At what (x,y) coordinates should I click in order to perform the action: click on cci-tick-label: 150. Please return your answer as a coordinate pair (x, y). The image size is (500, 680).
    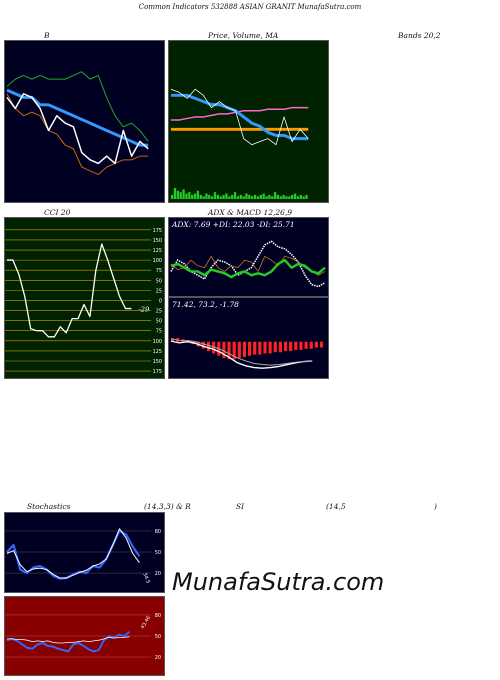
    Looking at the image, I should click on (157, 241).